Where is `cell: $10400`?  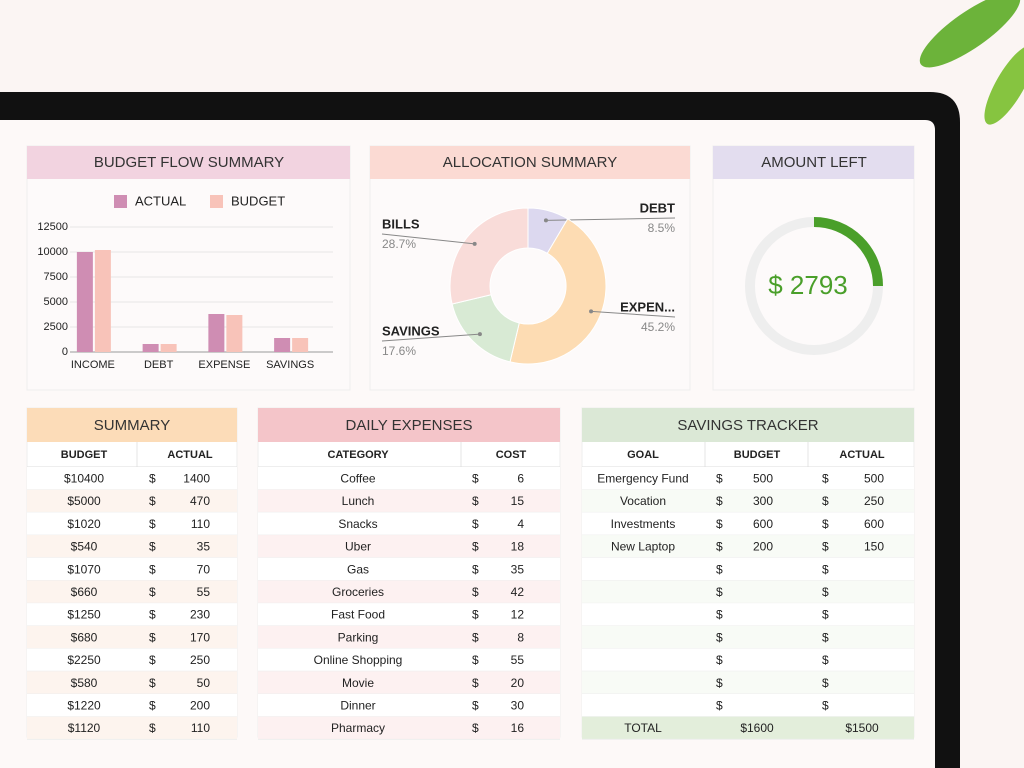 cell: $10400 is located at coordinates (84, 479).